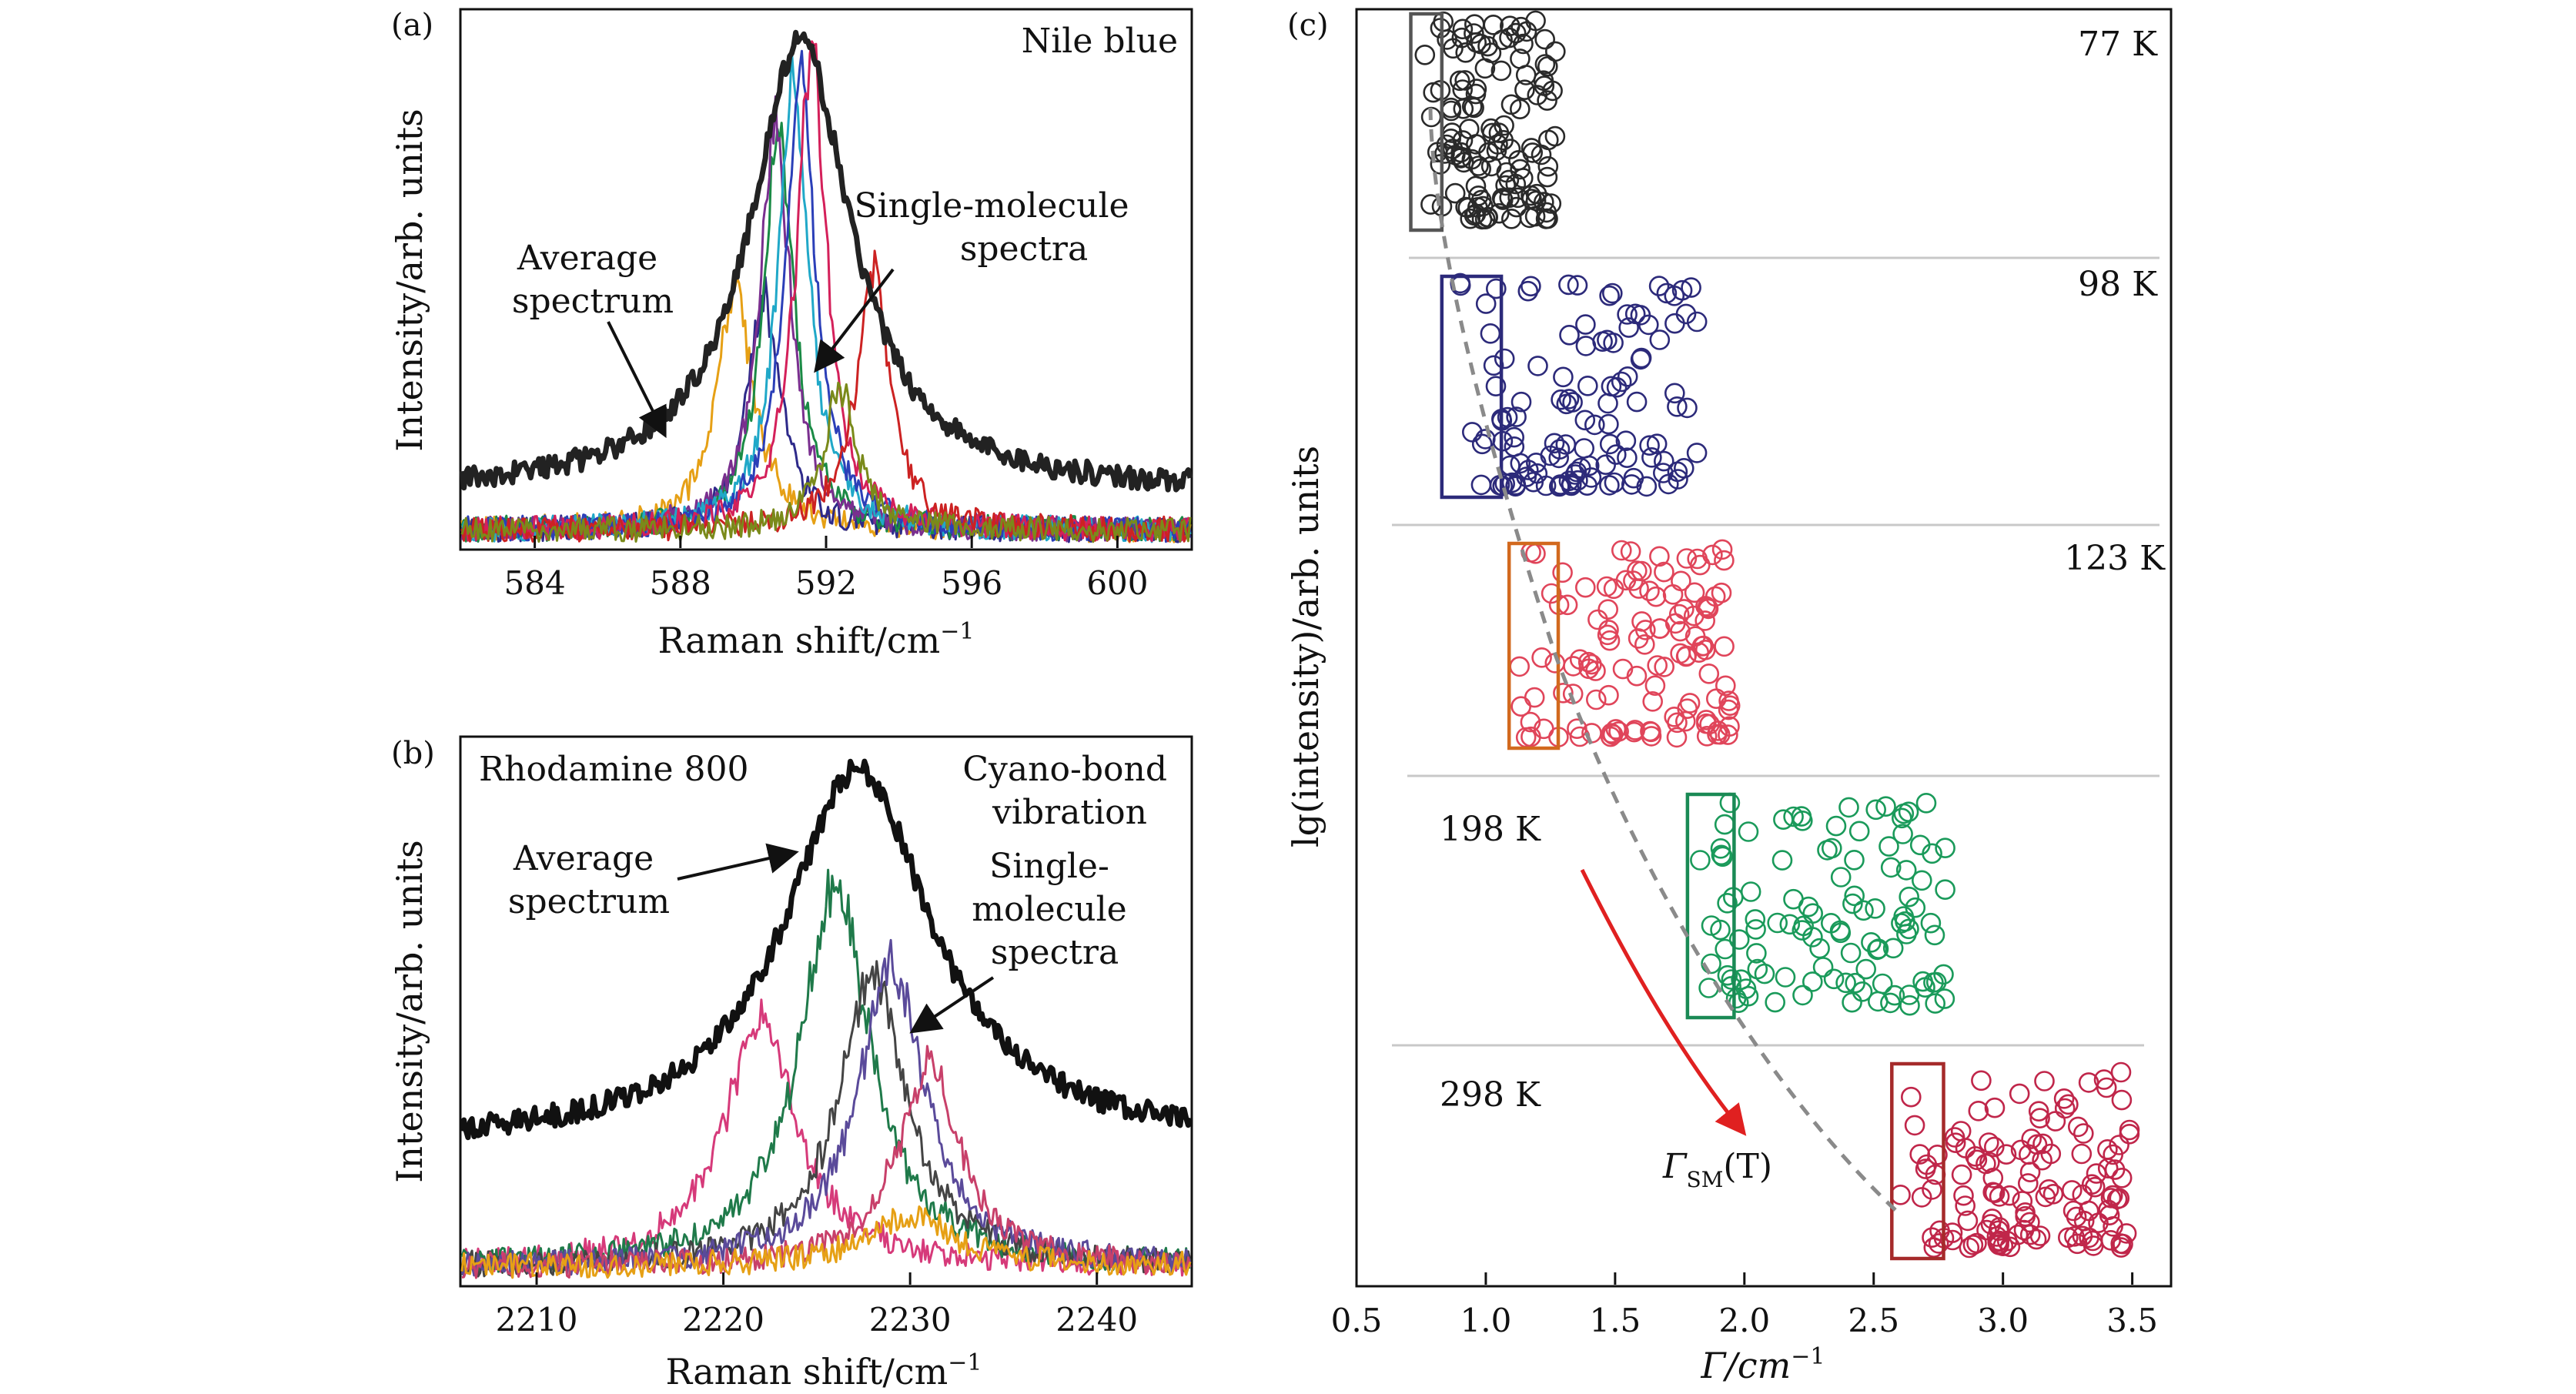 The height and width of the screenshot is (1394, 2576). I want to click on panel-b-x-axis-label-main: Raman shift/cm, so click(807, 1371).